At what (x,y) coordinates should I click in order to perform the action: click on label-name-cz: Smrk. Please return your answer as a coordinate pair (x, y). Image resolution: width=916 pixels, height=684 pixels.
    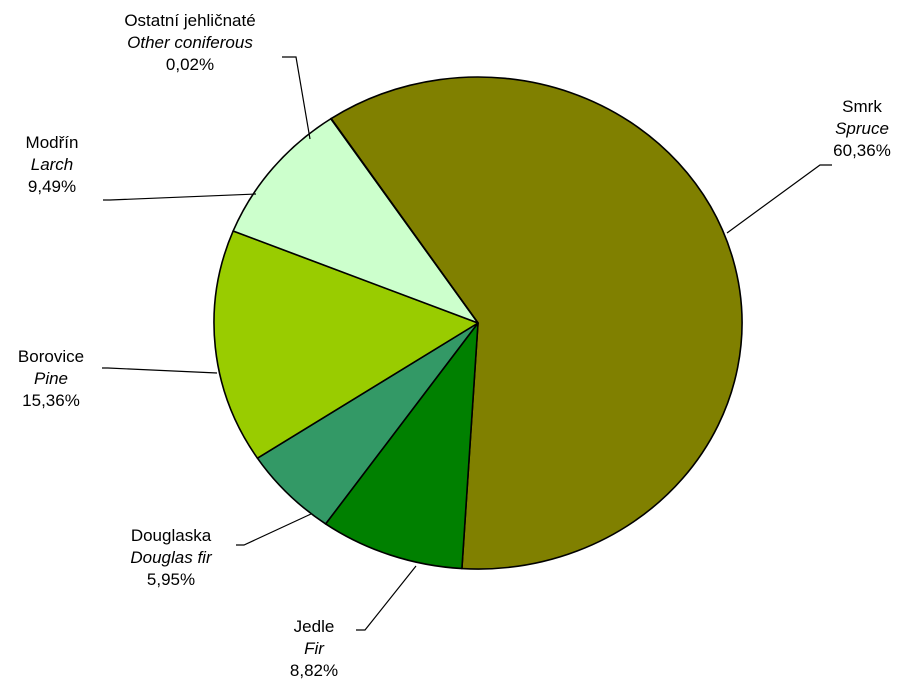
    Looking at the image, I should click on (862, 106).